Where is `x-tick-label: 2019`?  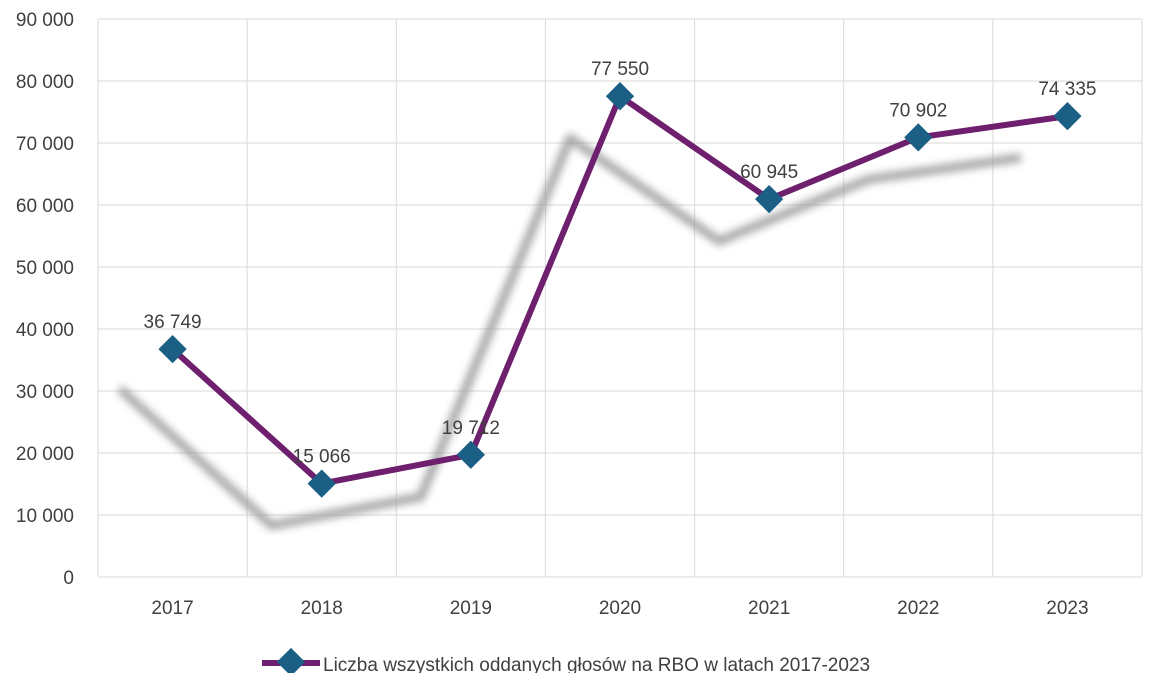
x-tick-label: 2019 is located at coordinates (471, 608).